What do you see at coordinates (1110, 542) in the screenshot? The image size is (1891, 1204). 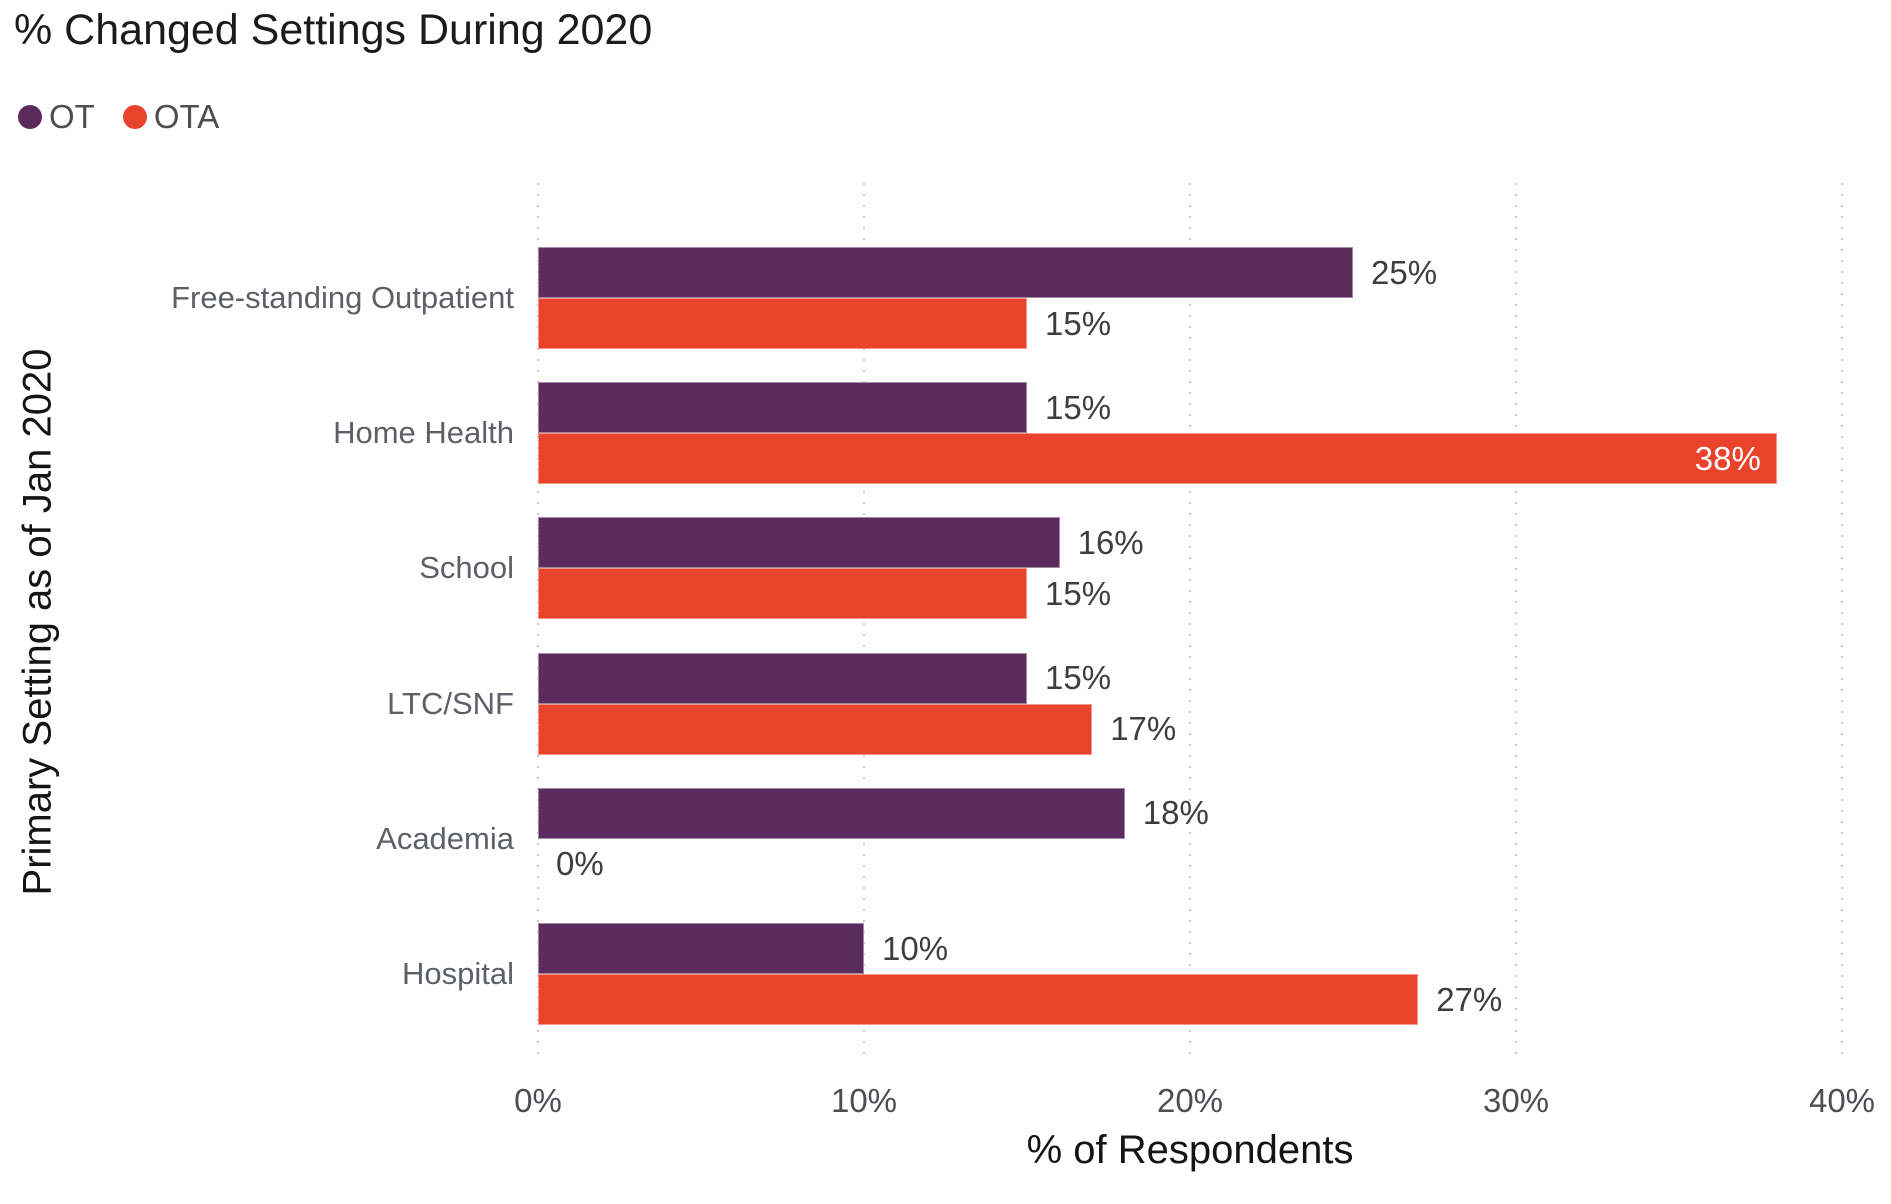 I see `value-label-ot-school: 16%` at bounding box center [1110, 542].